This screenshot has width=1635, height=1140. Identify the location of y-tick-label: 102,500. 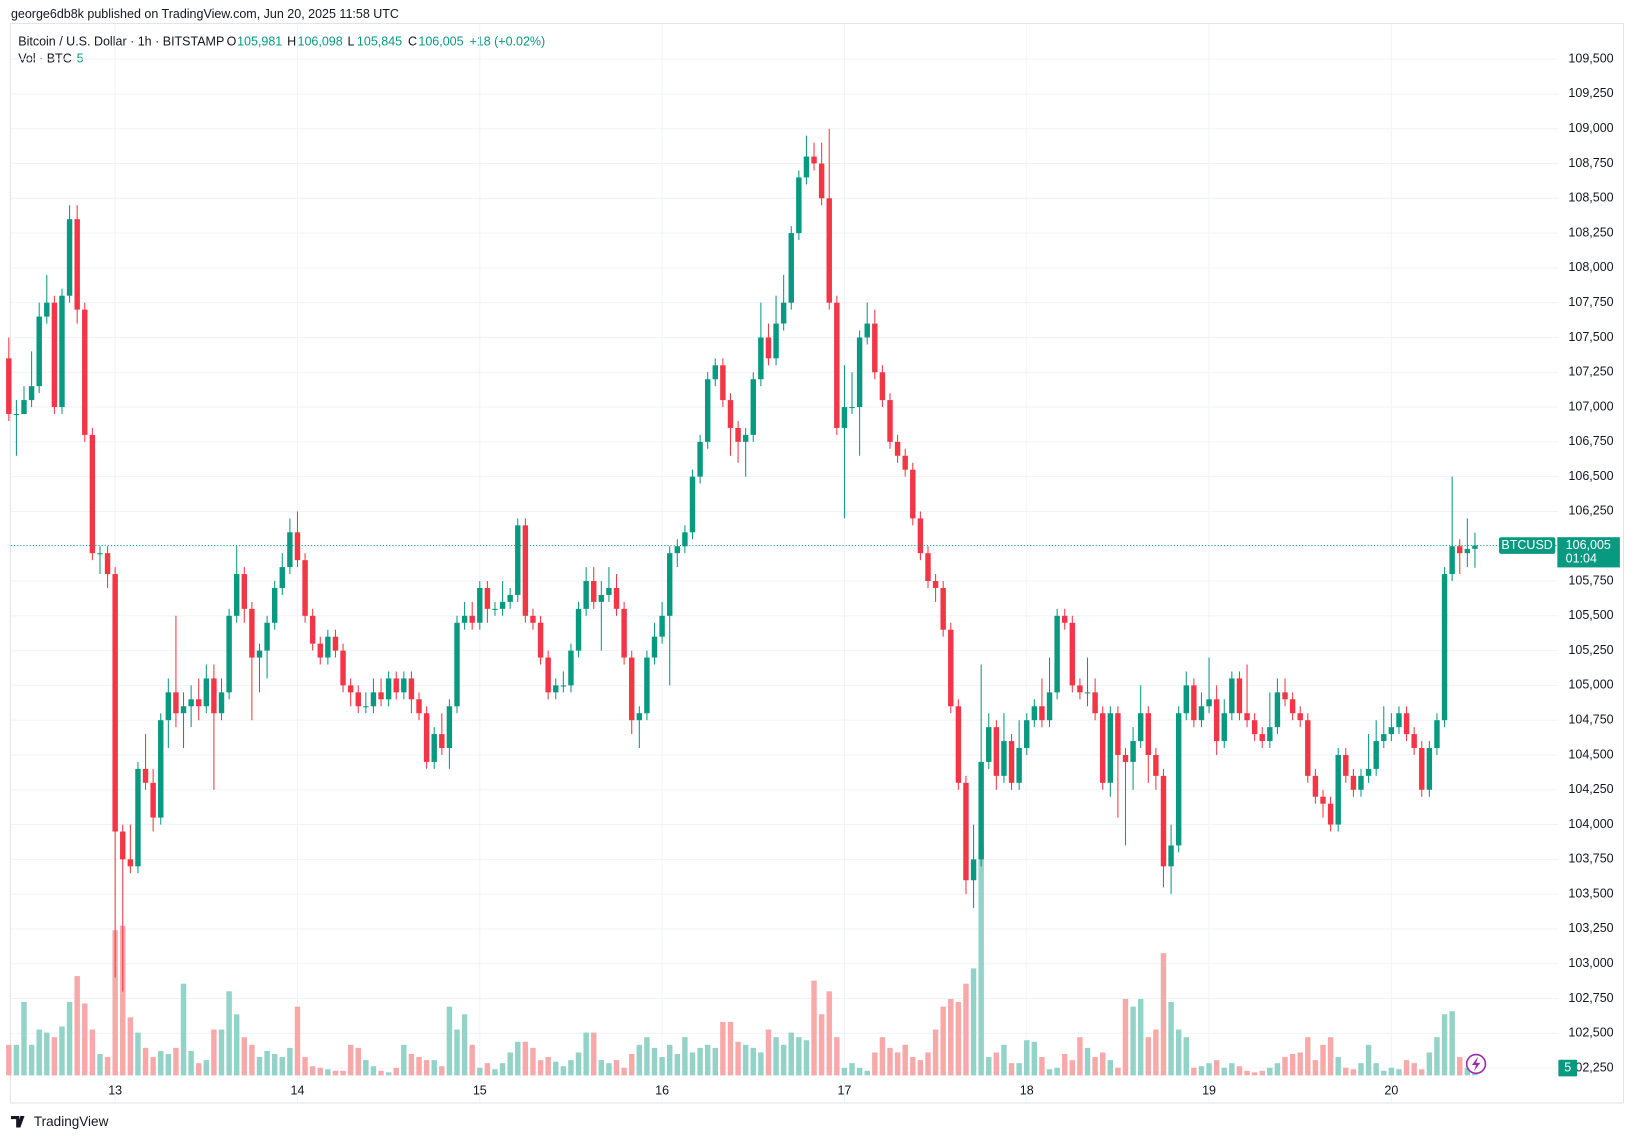
(1590, 1033).